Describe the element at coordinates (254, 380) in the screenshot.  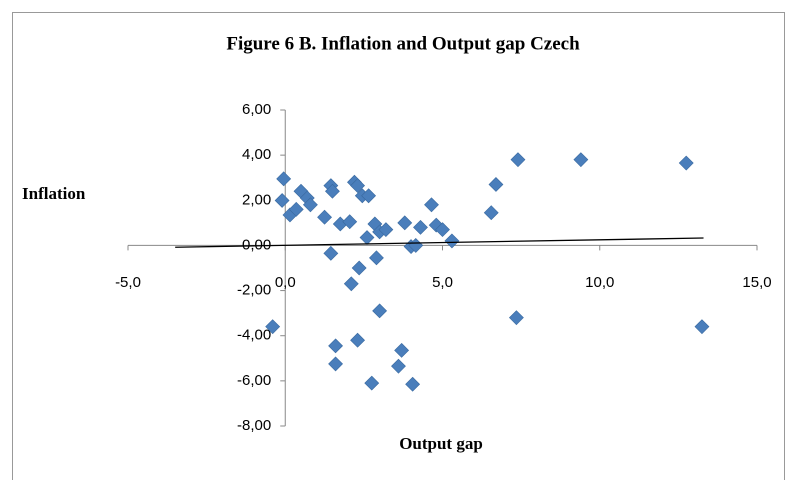
I see `y-tick-label: -6,00` at that location.